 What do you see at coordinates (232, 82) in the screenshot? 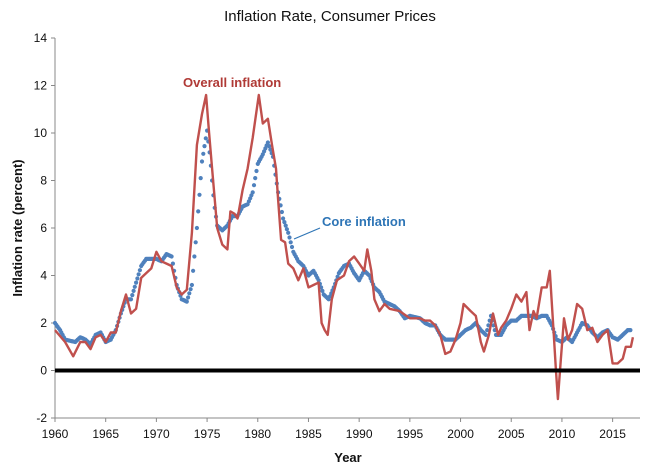
I see `annotation-overall-inflation: Overall inflation` at bounding box center [232, 82].